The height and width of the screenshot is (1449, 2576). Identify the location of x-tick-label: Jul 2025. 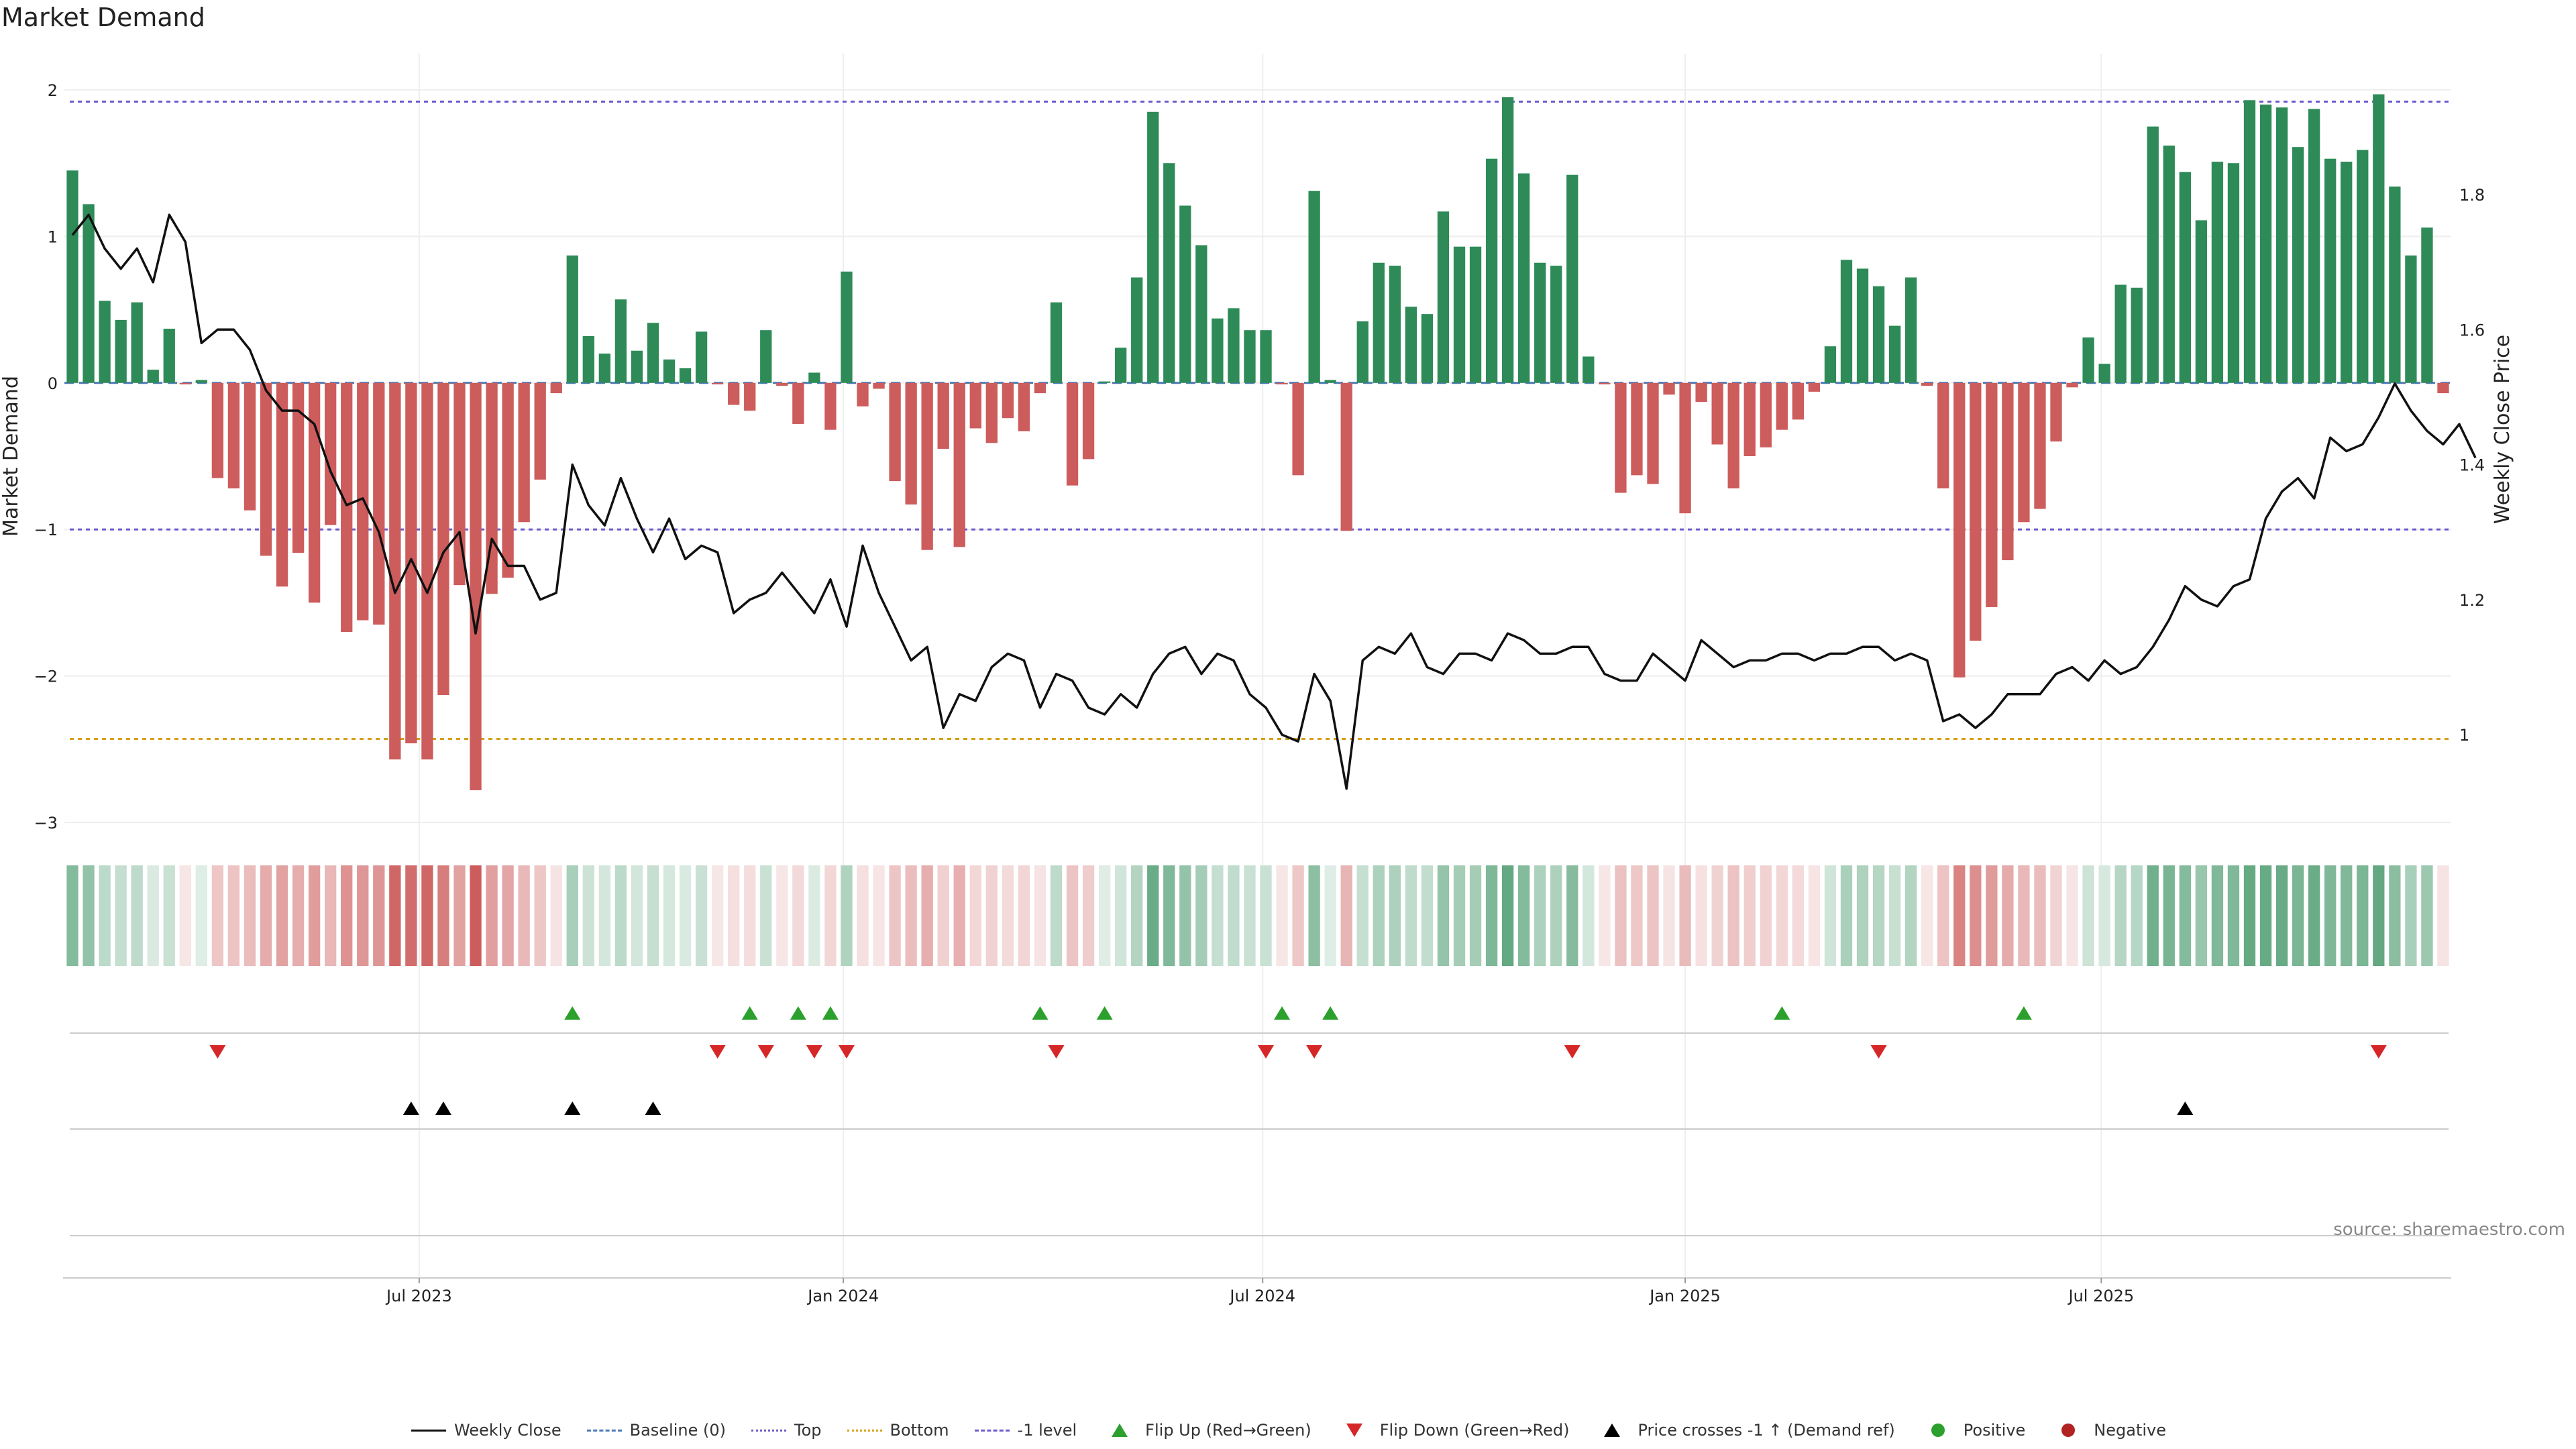
(2100, 1296).